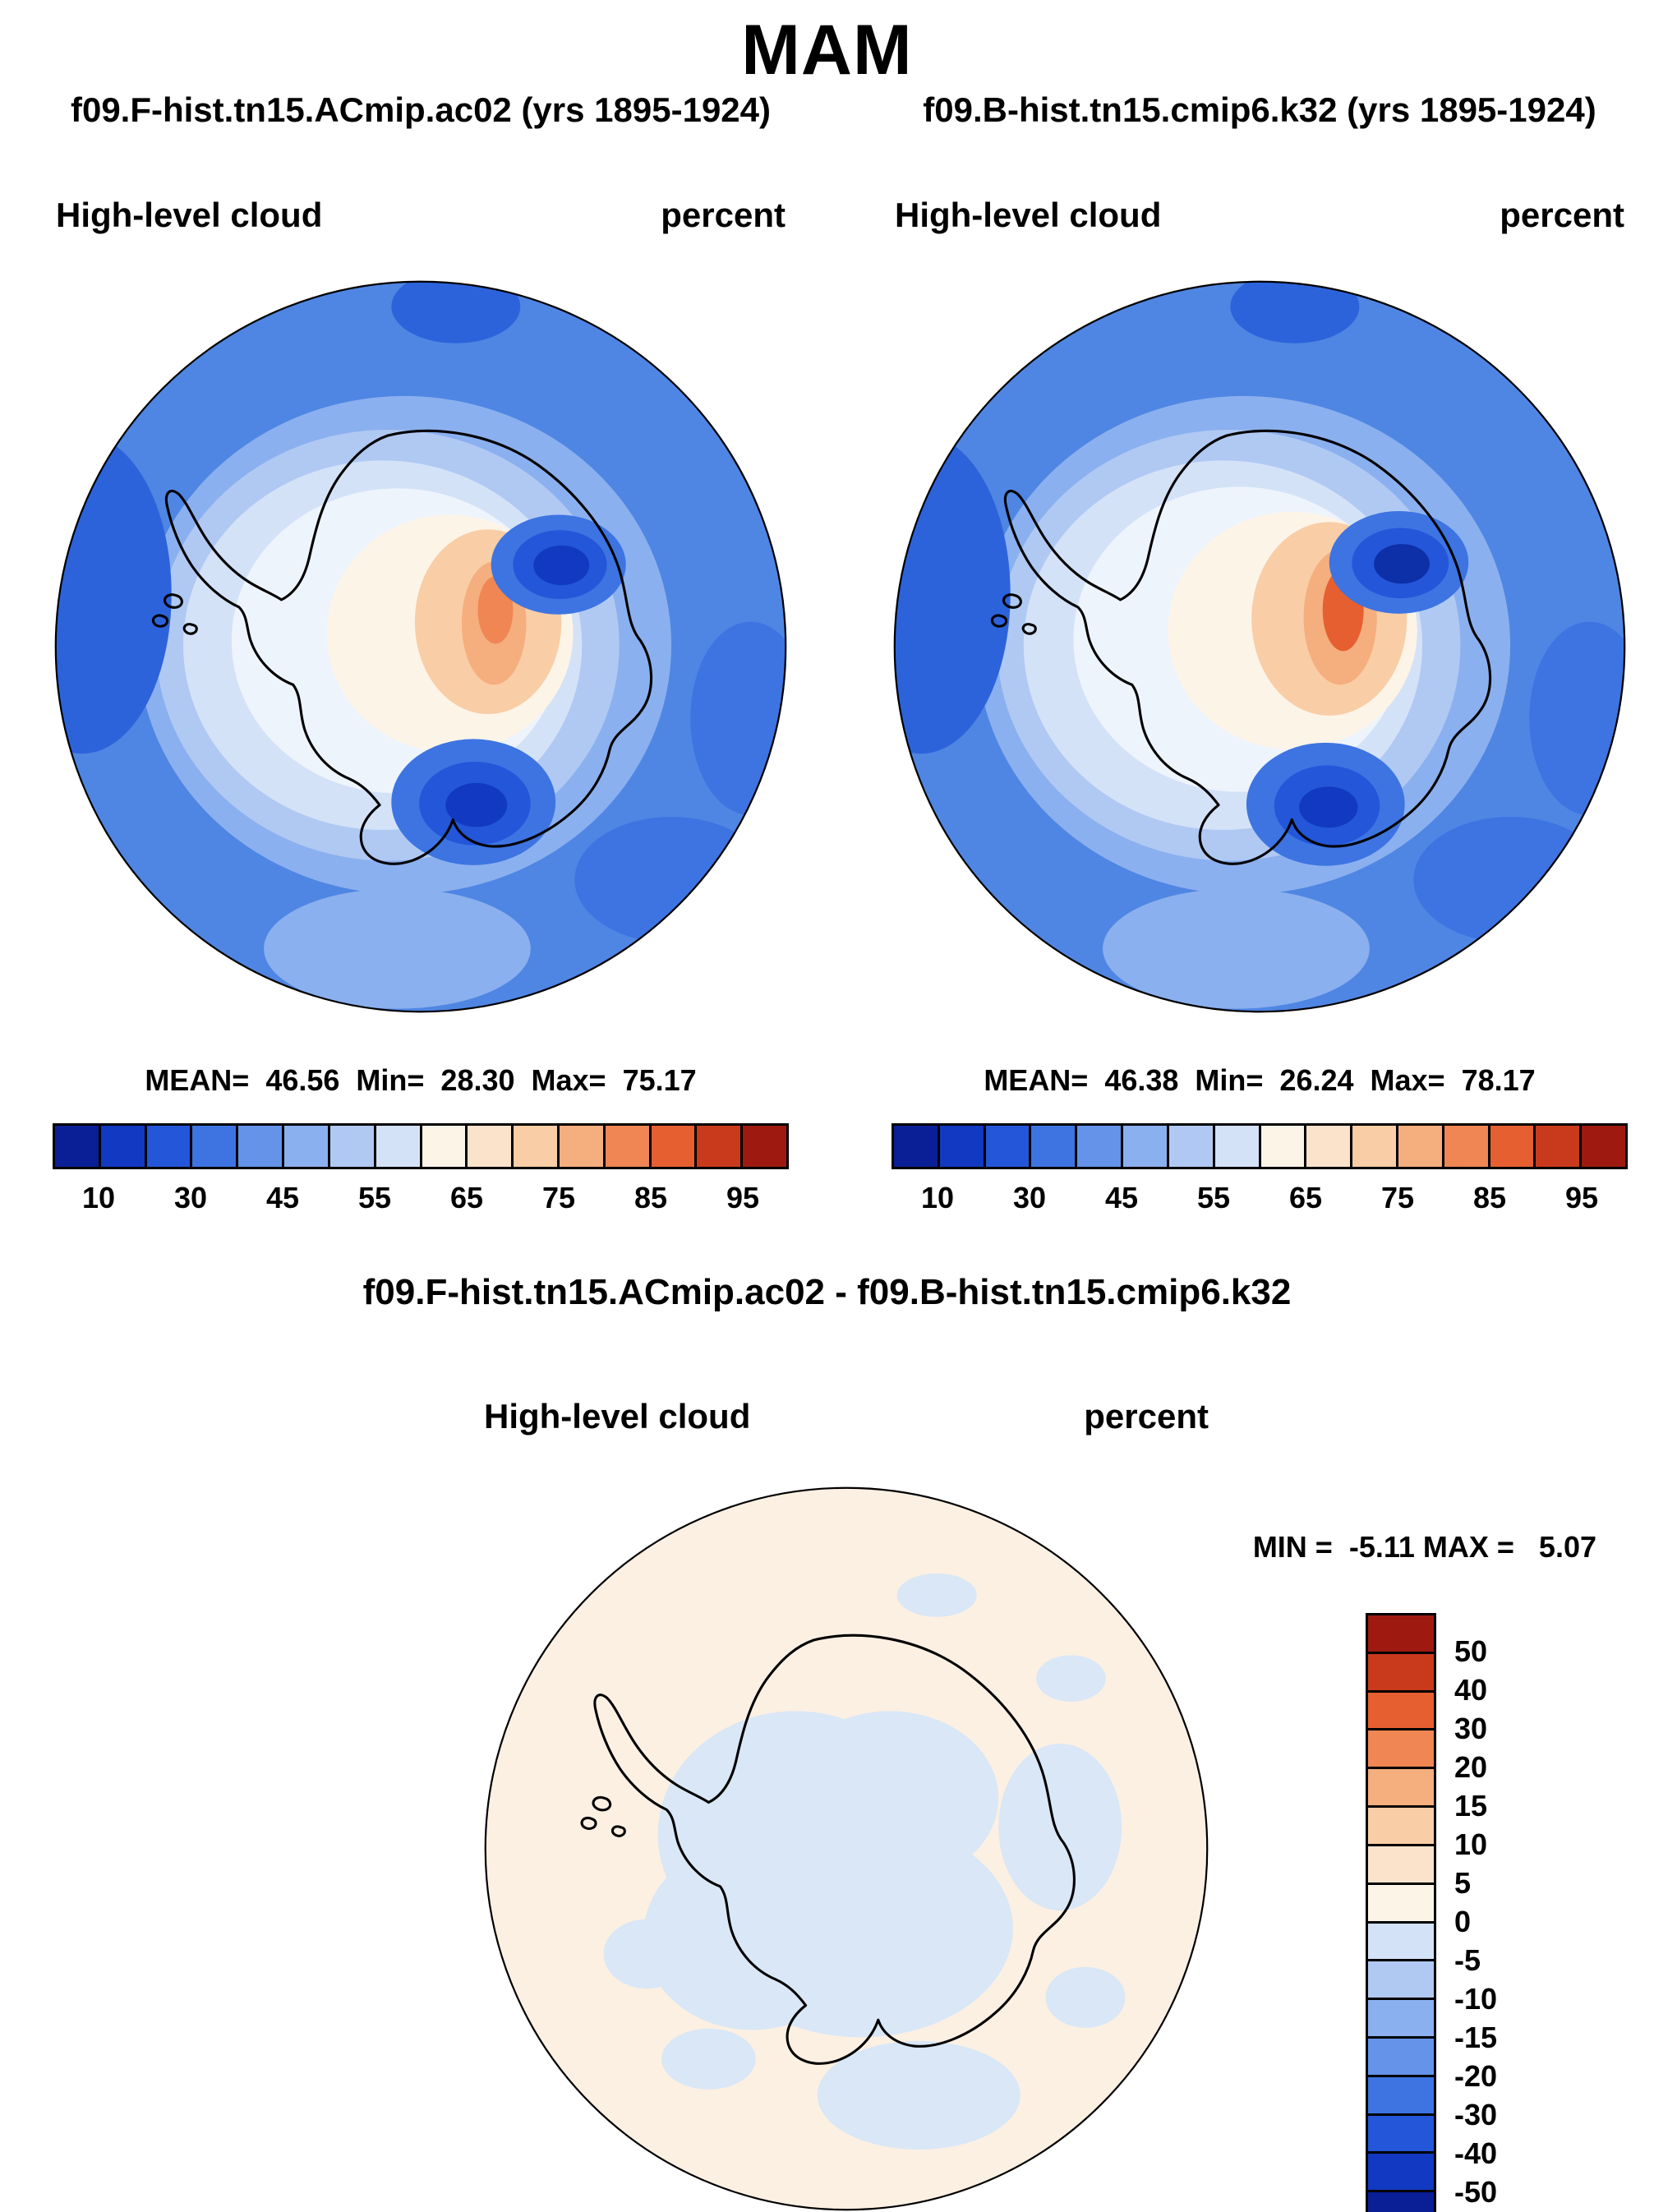  Describe the element at coordinates (1146, 1416) in the screenshot. I see `difference-units-label: percent` at that location.